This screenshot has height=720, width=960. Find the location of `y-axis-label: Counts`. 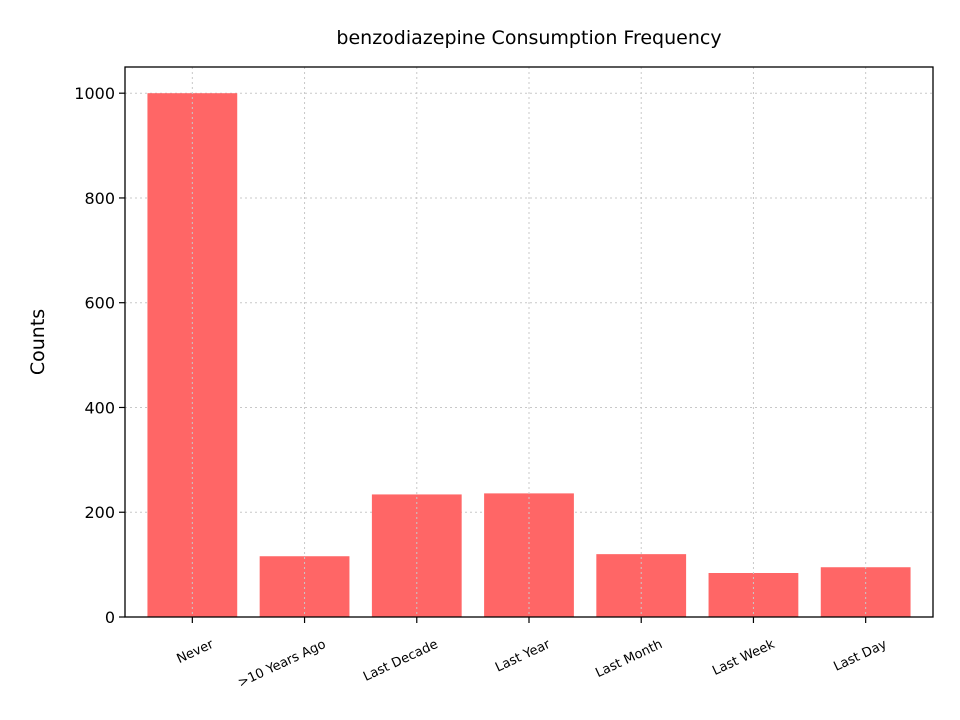

y-axis-label: Counts is located at coordinates (38, 342).